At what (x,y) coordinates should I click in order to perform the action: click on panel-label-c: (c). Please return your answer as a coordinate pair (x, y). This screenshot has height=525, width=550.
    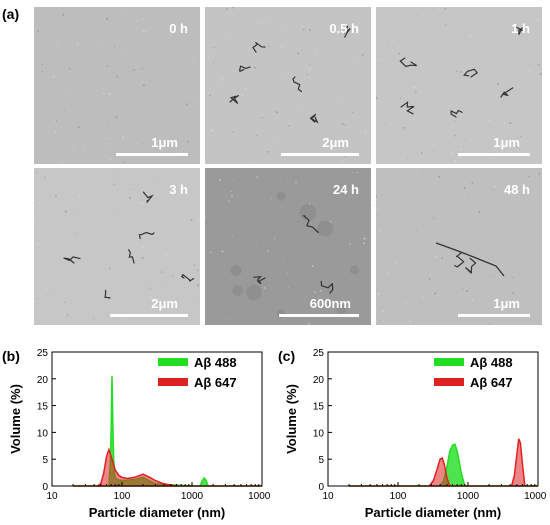
    Looking at the image, I should click on (287, 356).